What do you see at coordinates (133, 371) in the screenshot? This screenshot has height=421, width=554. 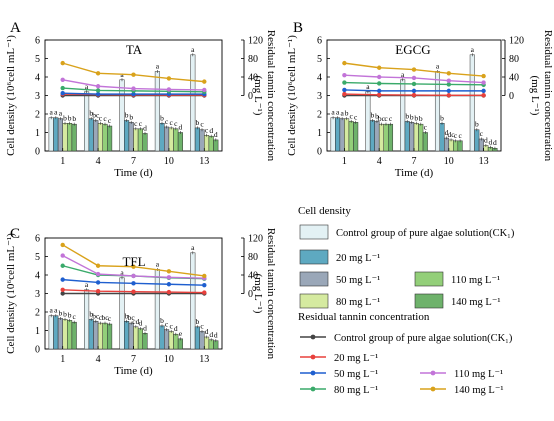 I see `x-axis-label: Time (d)` at bounding box center [133, 371].